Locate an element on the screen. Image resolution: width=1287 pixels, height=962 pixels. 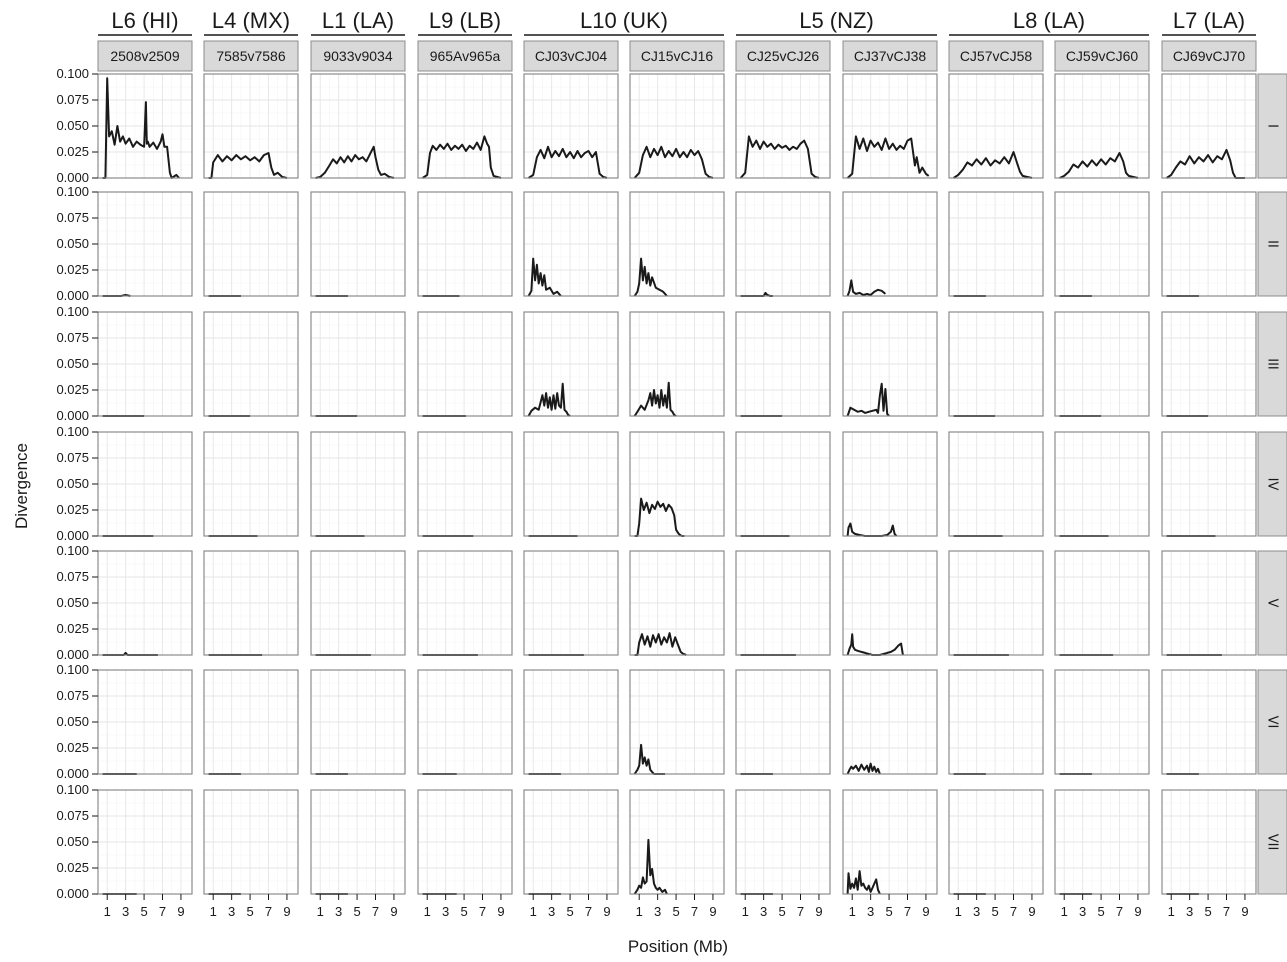
lineage-label: L5 (NZ) is located at coordinates (836, 20).